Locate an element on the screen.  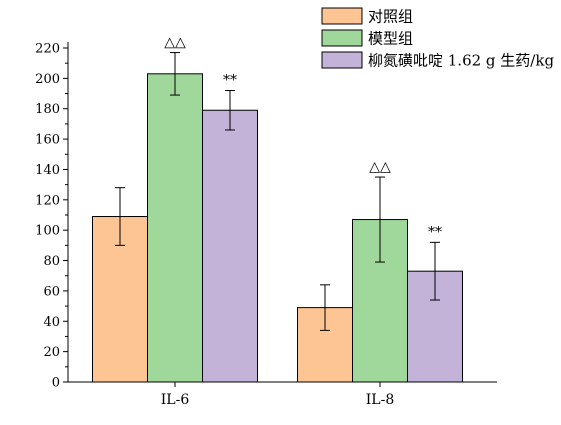
y-tick-label: 0 is located at coordinates (56, 383).